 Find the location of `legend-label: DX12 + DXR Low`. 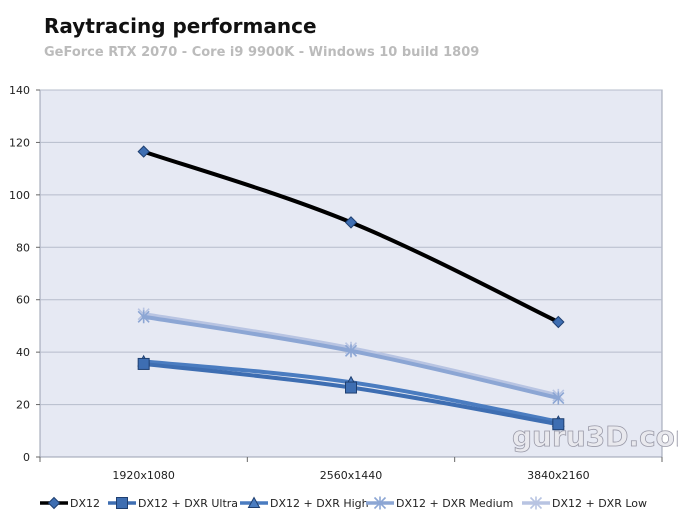

legend-label: DX12 + DXR Low is located at coordinates (599, 503).